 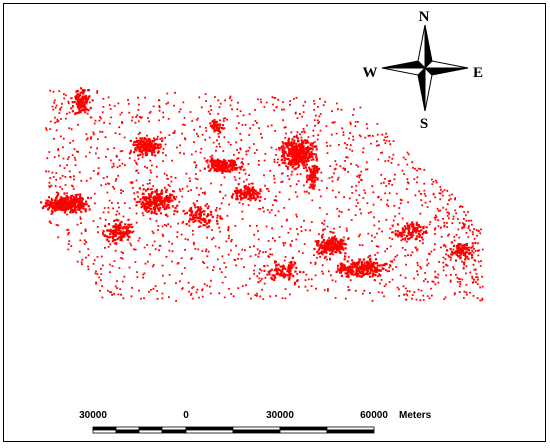 What do you see at coordinates (255, 422) in the screenshot?
I see `scale-bar: 30000 0 30000 60000 Meters` at bounding box center [255, 422].